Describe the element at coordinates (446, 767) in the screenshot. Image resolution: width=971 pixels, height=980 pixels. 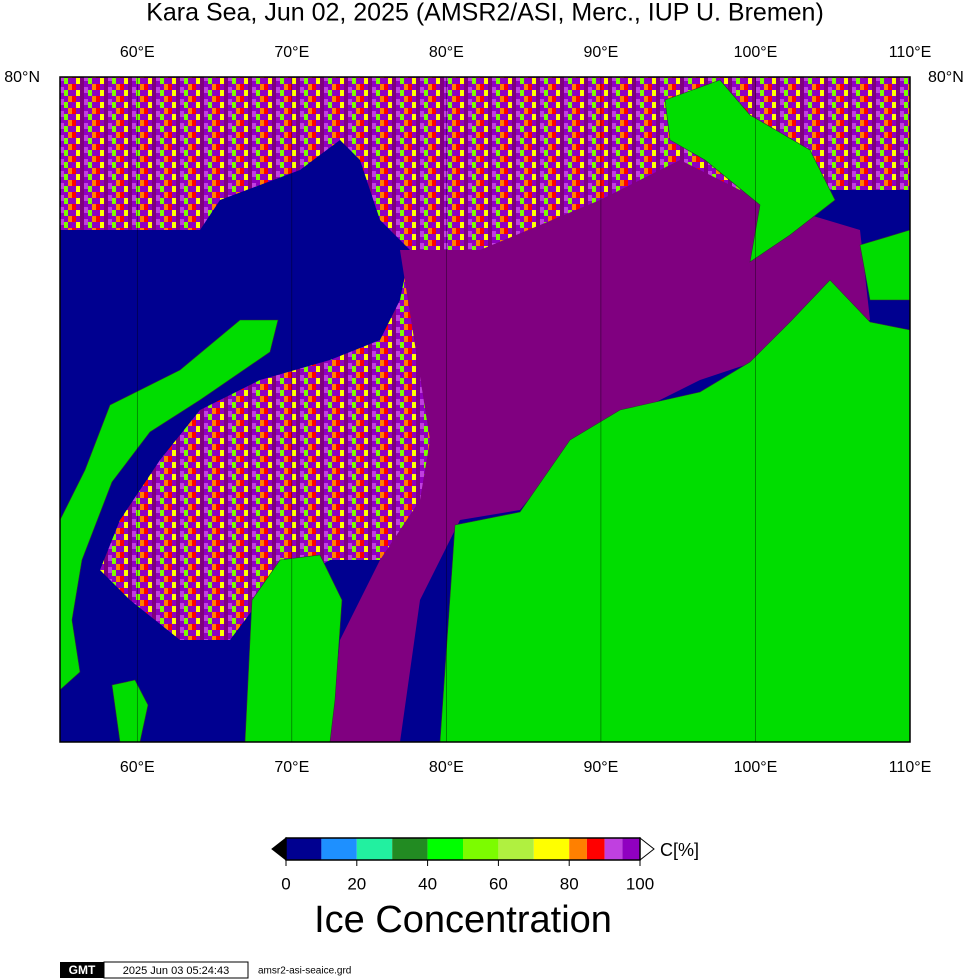
I see `lon-label-bottom: 80°E` at that location.